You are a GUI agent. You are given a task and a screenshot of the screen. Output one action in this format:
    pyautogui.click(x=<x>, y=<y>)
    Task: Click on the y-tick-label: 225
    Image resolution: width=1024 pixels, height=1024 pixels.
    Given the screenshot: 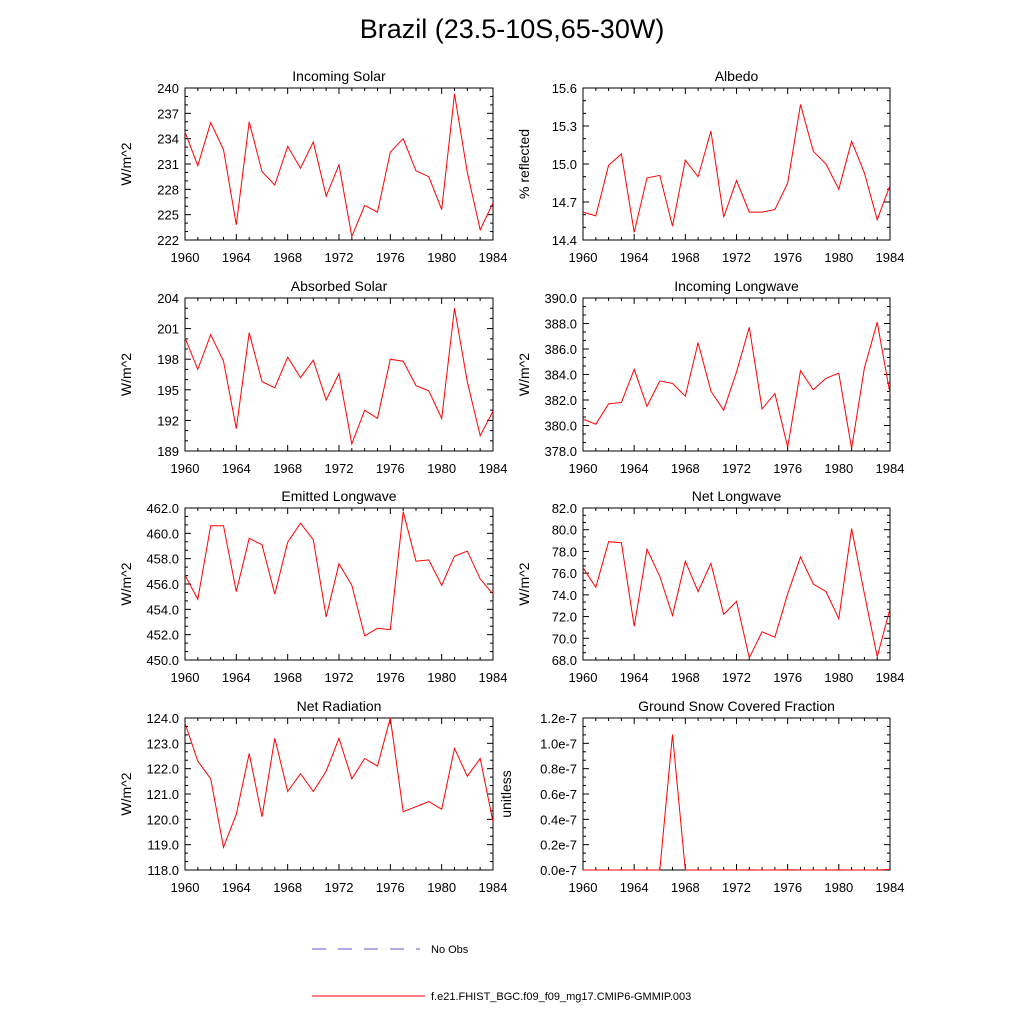 What is the action you would take?
    pyautogui.click(x=168, y=215)
    